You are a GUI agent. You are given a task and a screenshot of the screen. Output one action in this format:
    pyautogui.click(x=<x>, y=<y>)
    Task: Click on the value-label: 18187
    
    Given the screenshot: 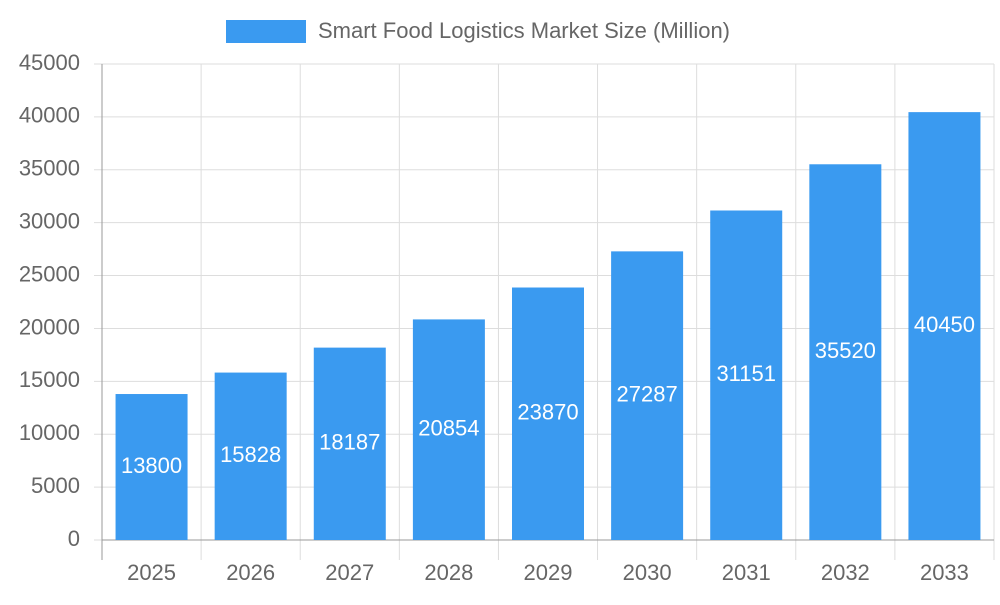 What is the action you would take?
    pyautogui.click(x=349, y=442)
    